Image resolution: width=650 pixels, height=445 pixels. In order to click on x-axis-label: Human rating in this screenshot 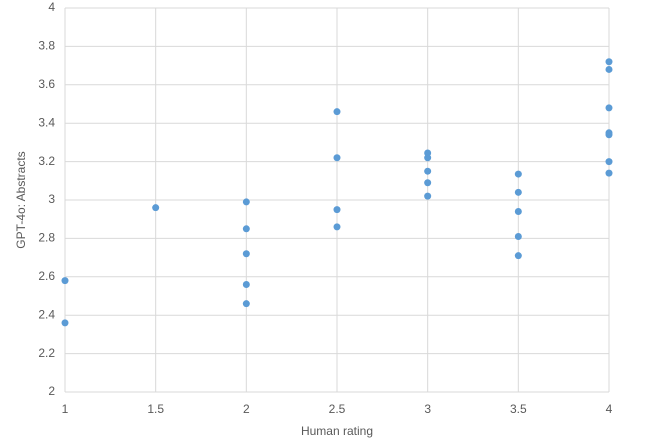, I will do `click(337, 431)`.